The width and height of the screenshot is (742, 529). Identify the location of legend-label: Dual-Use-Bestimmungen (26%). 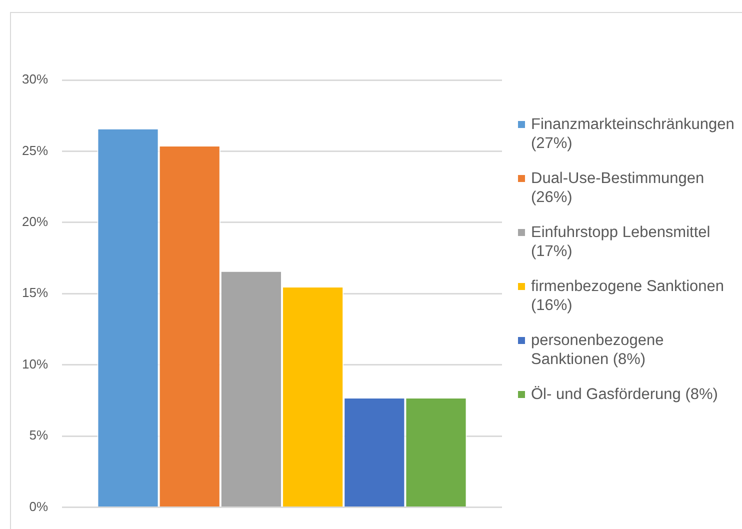
(617, 188).